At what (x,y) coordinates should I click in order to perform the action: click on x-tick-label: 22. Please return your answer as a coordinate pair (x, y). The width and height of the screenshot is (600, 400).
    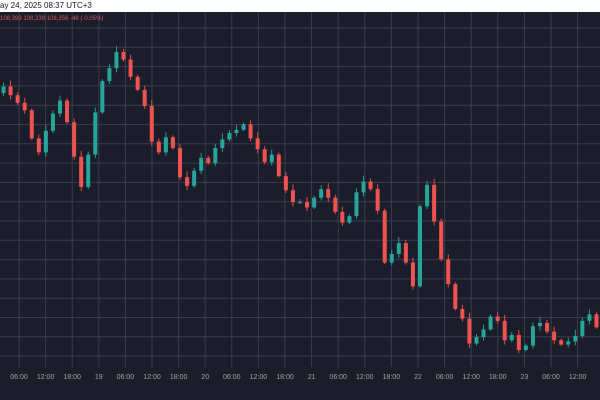
    Looking at the image, I should click on (418, 377).